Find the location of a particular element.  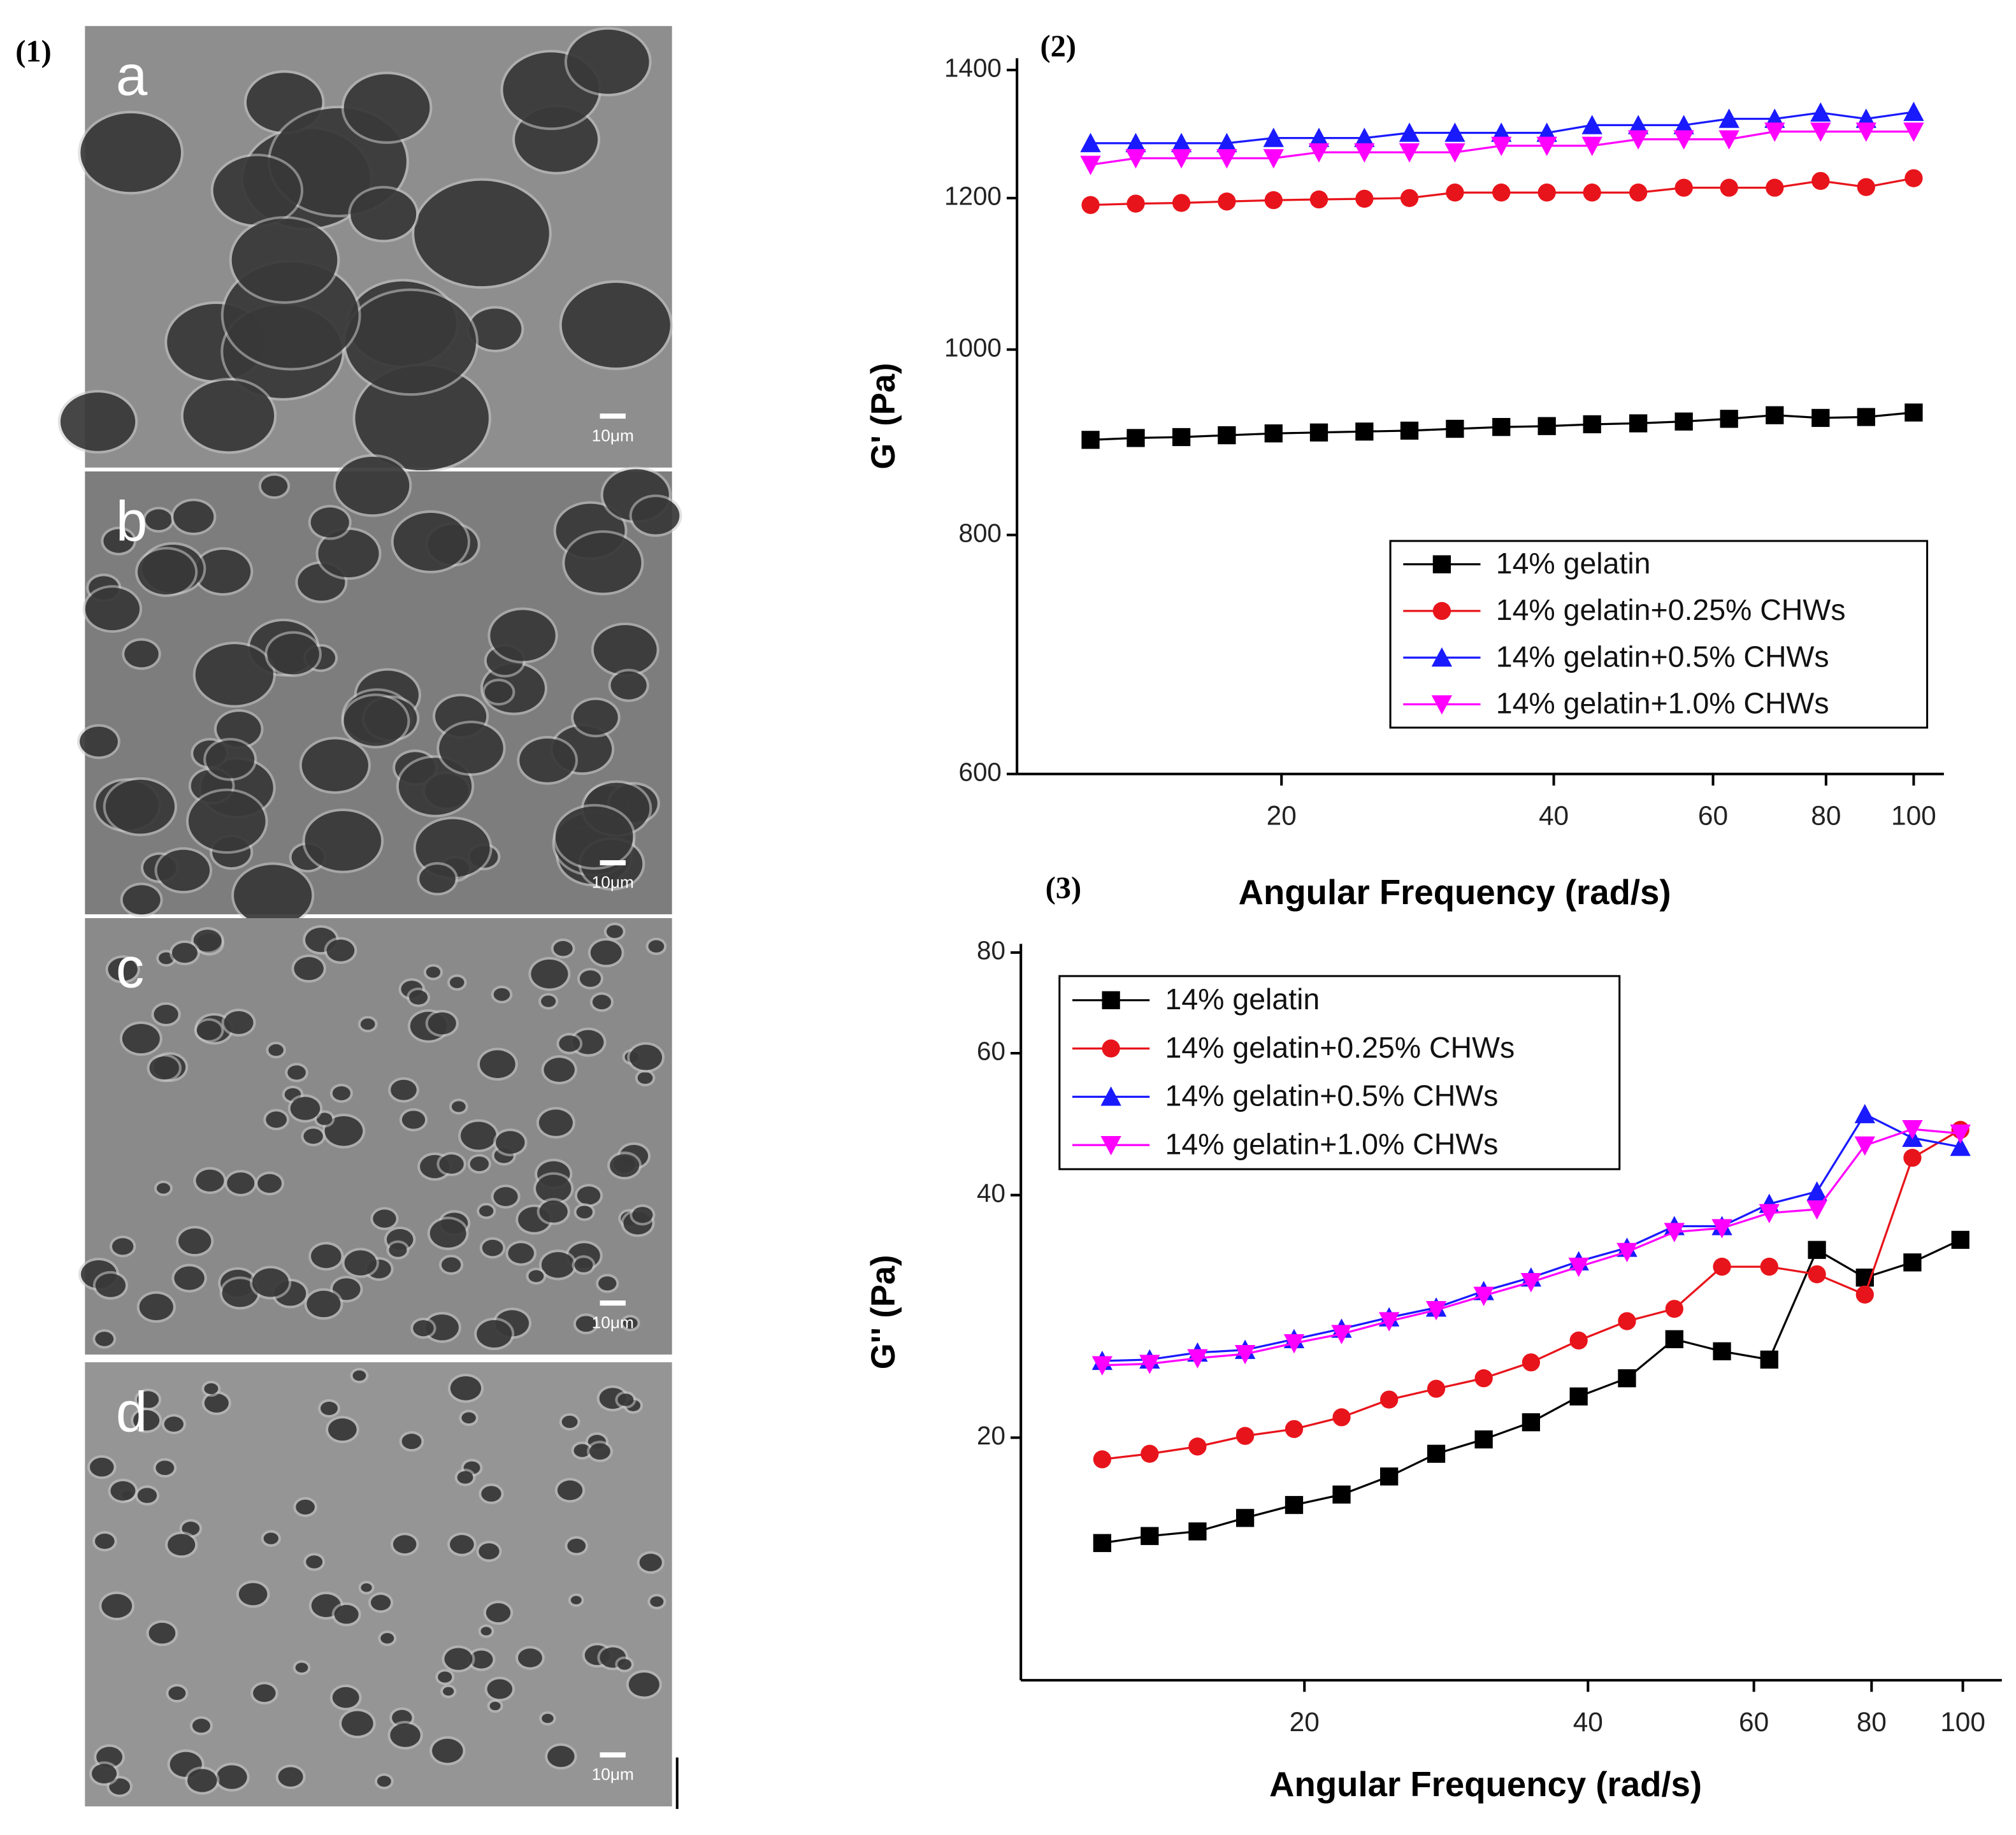

x-tick-label: 60 is located at coordinates (1754, 1722).